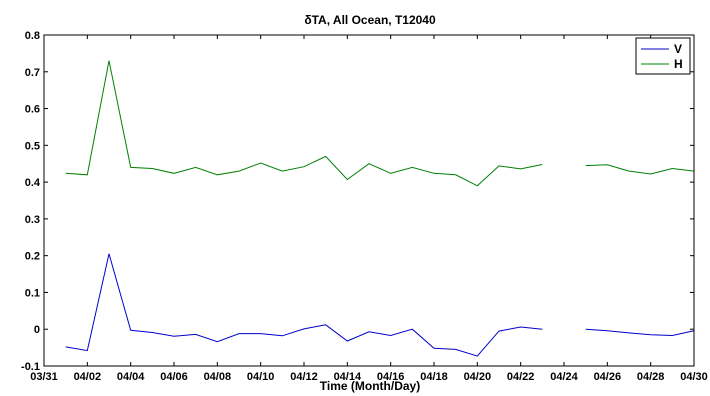 This screenshot has width=710, height=396. I want to click on x-tick-label: 04/16, so click(391, 377).